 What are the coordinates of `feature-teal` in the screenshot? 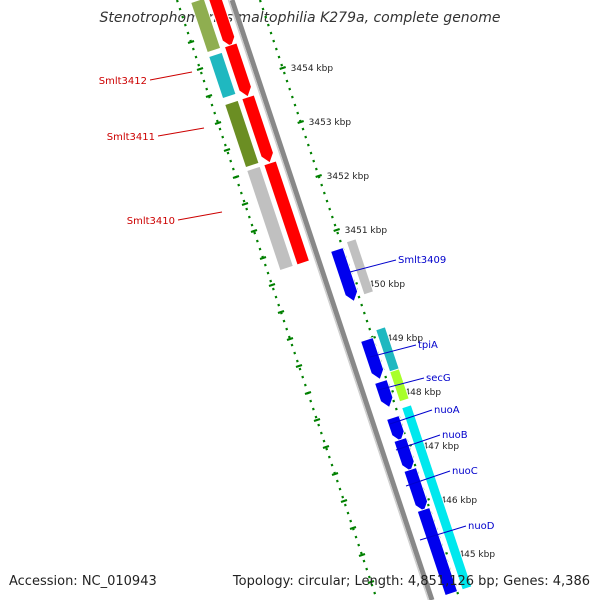 It's located at (222, 75).